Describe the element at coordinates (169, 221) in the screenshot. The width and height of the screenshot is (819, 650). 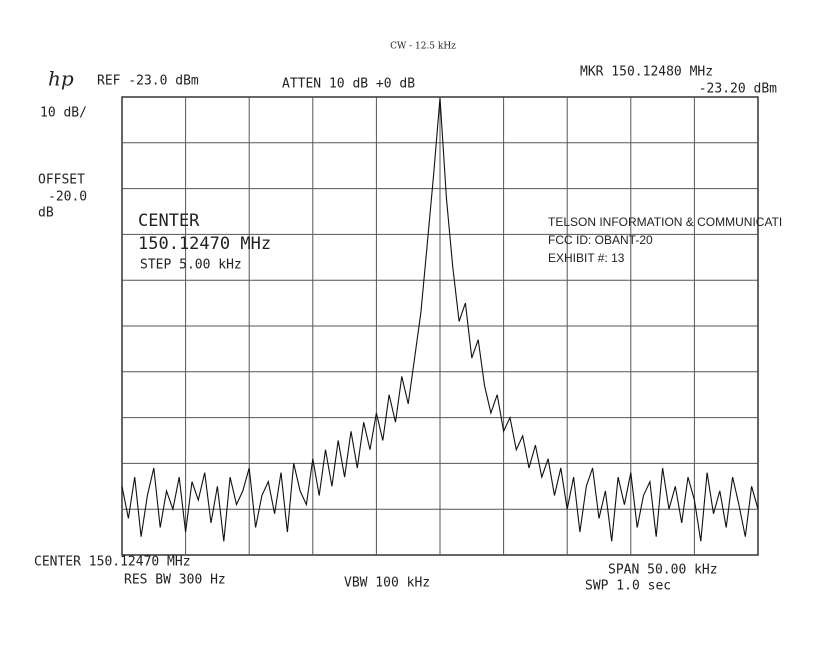
I see `annotation: CENTER` at that location.